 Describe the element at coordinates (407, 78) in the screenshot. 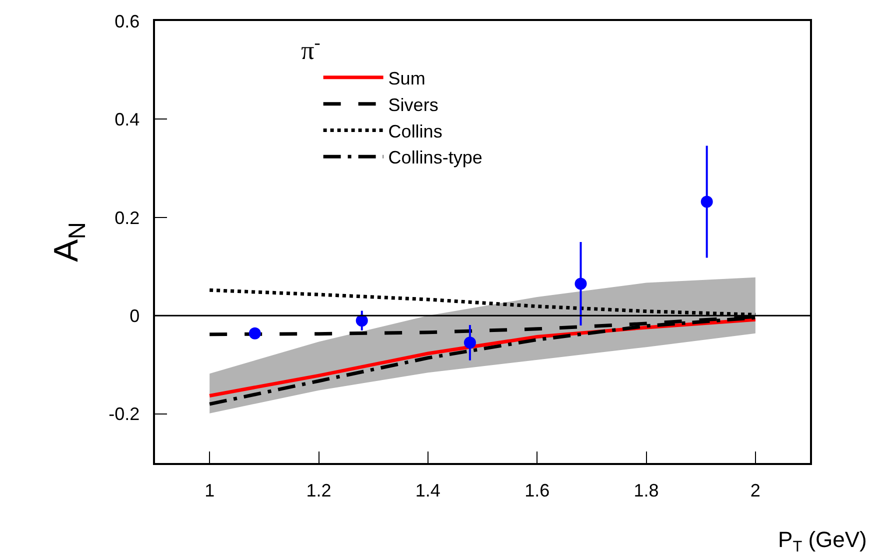

I see `legend-label: Sum` at that location.